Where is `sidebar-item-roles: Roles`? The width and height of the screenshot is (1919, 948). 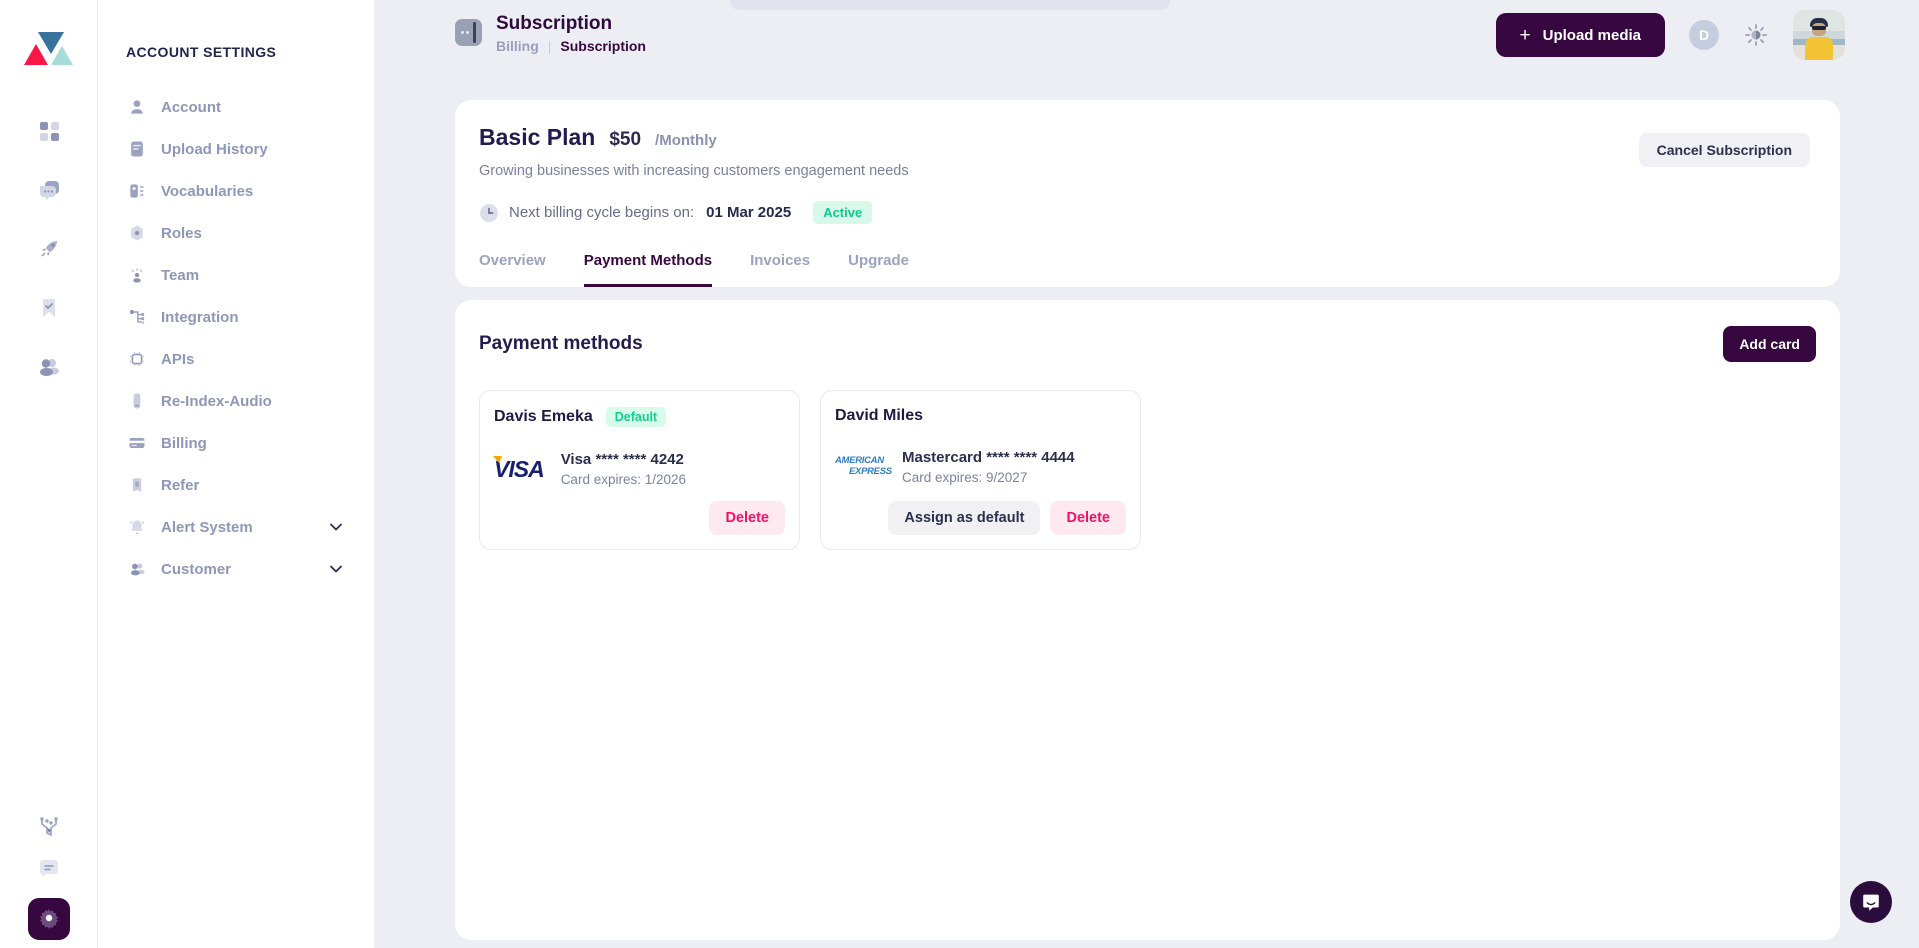
sidebar-item-roles: Roles is located at coordinates (250, 233).